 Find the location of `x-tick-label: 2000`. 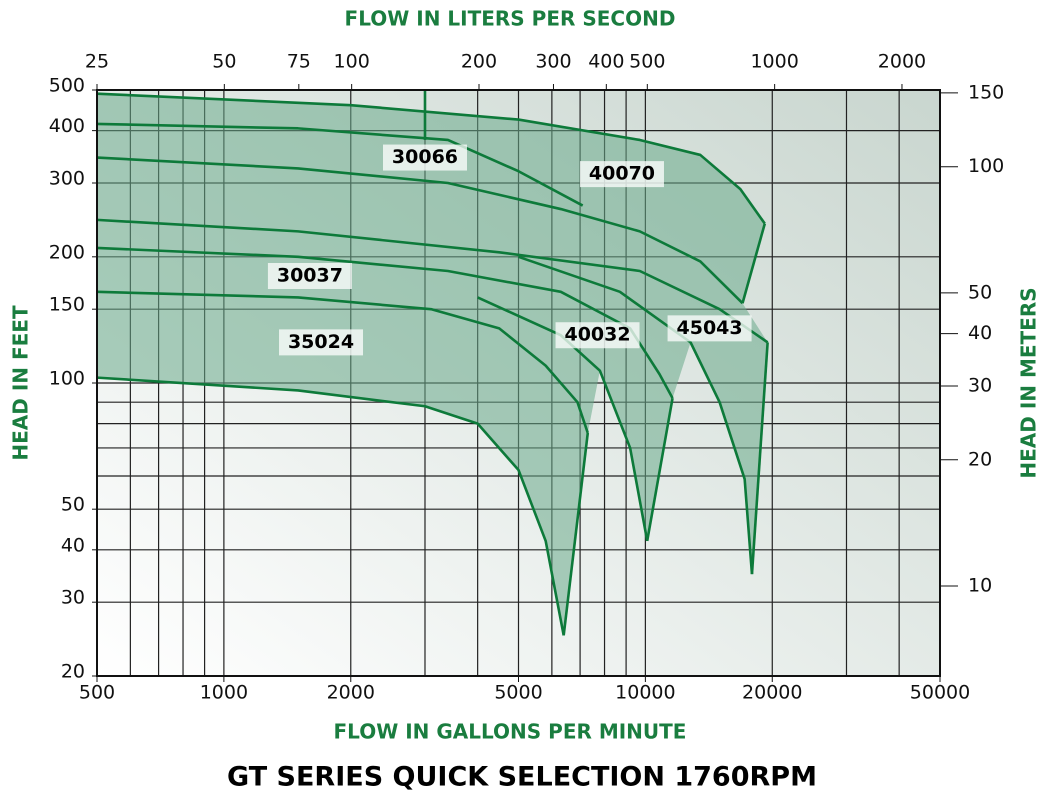

x-tick-label: 2000 is located at coordinates (351, 693).